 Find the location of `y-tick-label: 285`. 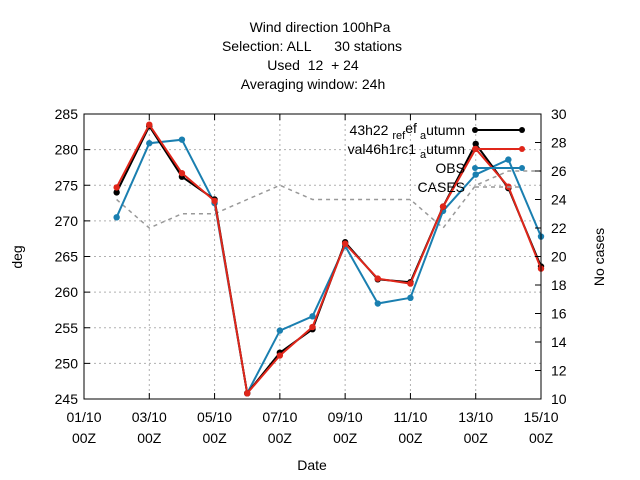

y-tick-label: 285 is located at coordinates (67, 114).